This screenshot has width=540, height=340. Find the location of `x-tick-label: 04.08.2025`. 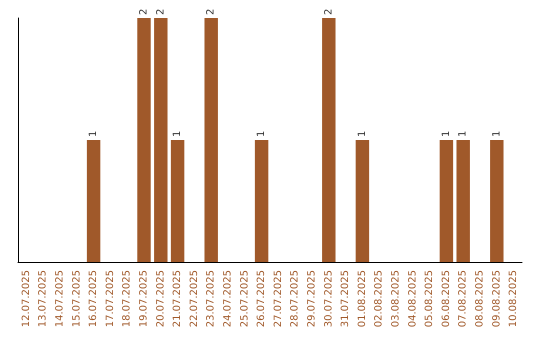

x-tick-label: 04.08.2025 is located at coordinates (412, 299).